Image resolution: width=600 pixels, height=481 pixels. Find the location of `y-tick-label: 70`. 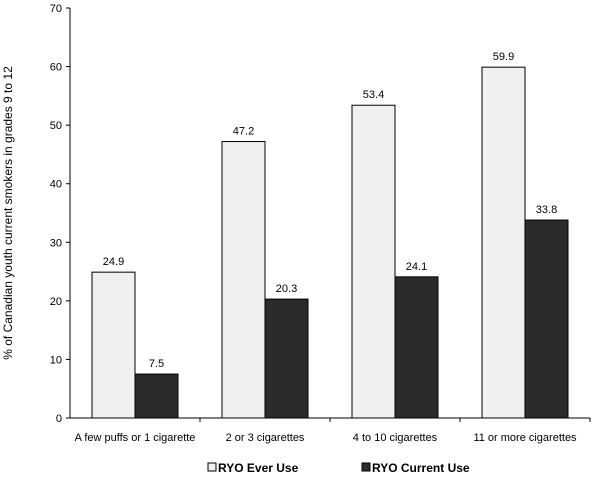

y-tick-label: 70 is located at coordinates (56, 9).